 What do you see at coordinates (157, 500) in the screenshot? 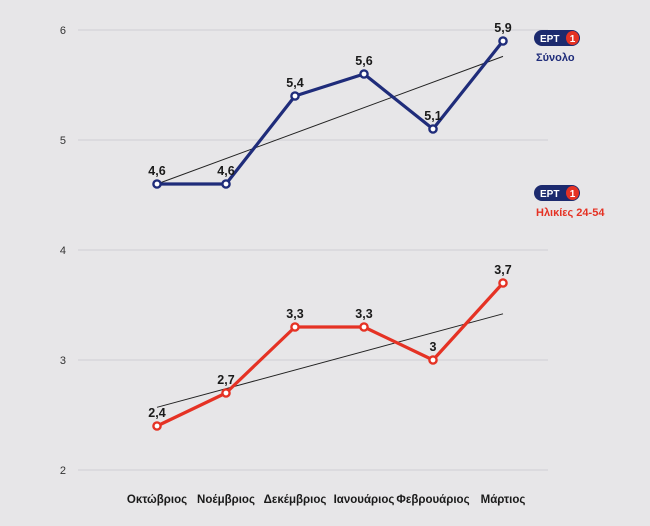
I see `x-tick-label: Οκτώβριος` at bounding box center [157, 500].